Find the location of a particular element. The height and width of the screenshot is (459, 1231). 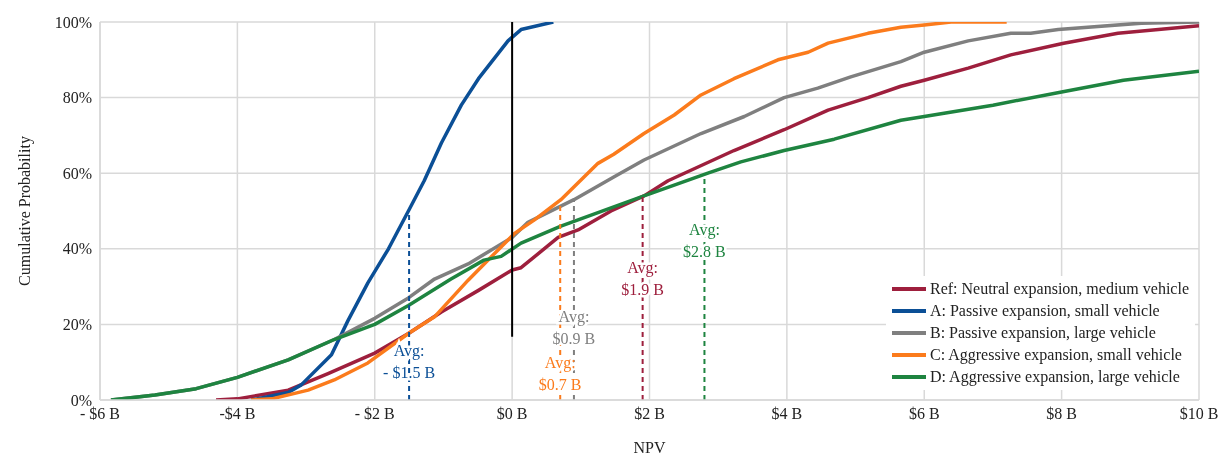

annotation: Avg: $0.7 B is located at coordinates (560, 373).